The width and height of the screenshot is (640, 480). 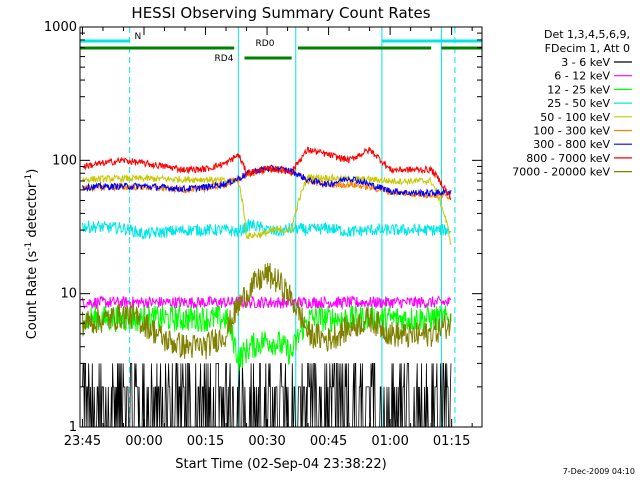 I want to click on y-tick-label-2: 100, so click(x=64, y=160).